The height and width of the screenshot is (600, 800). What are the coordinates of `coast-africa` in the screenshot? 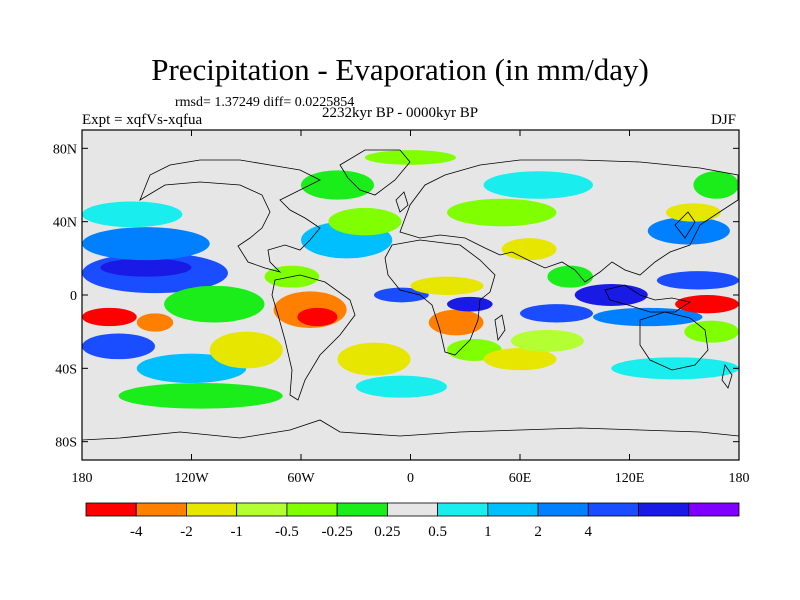 It's located at (440, 297).